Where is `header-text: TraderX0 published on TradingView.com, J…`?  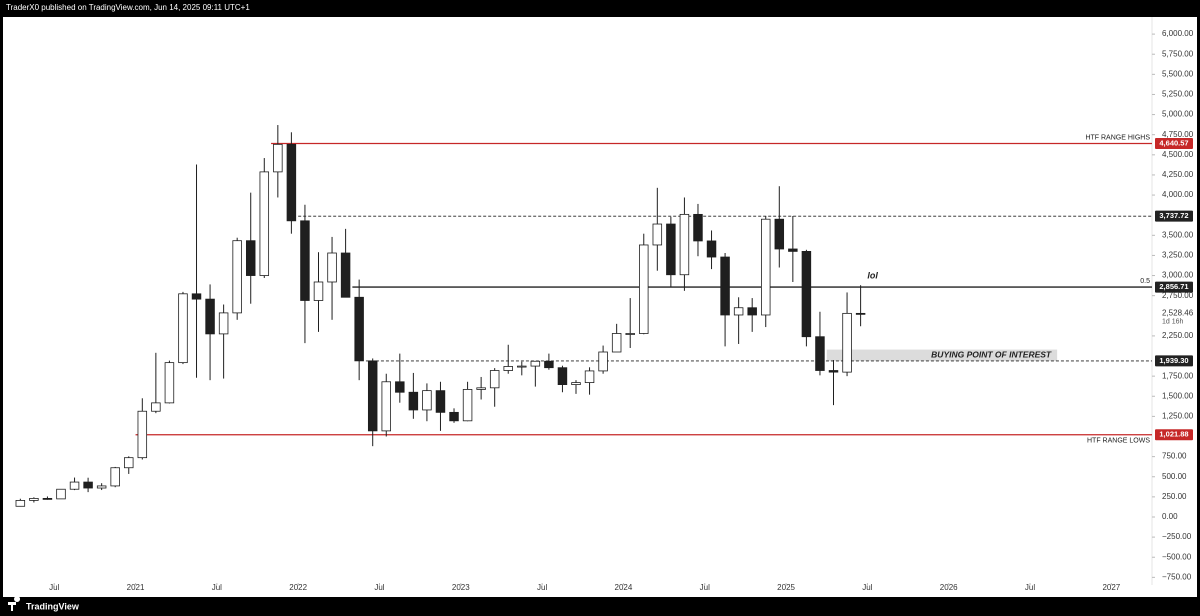
header-text: TraderX0 published on TradingView.com, J… is located at coordinates (128, 7).